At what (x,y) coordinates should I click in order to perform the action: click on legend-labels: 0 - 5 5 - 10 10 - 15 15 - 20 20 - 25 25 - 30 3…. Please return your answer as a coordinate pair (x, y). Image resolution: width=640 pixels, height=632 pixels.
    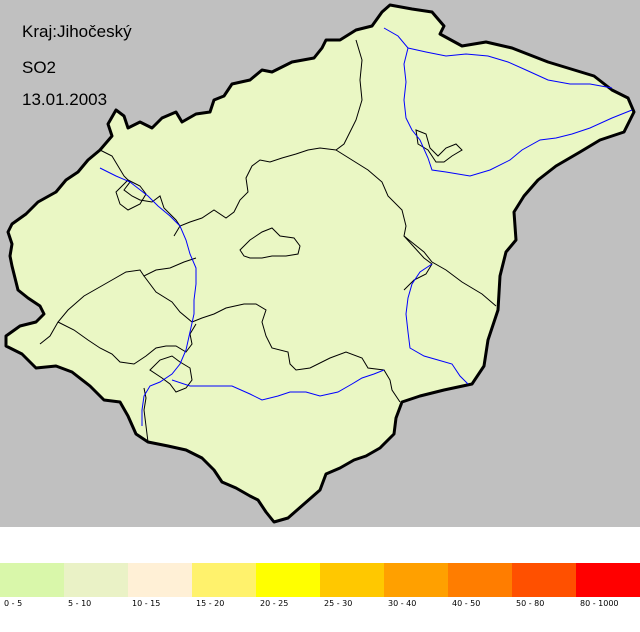
    Looking at the image, I should click on (320, 606).